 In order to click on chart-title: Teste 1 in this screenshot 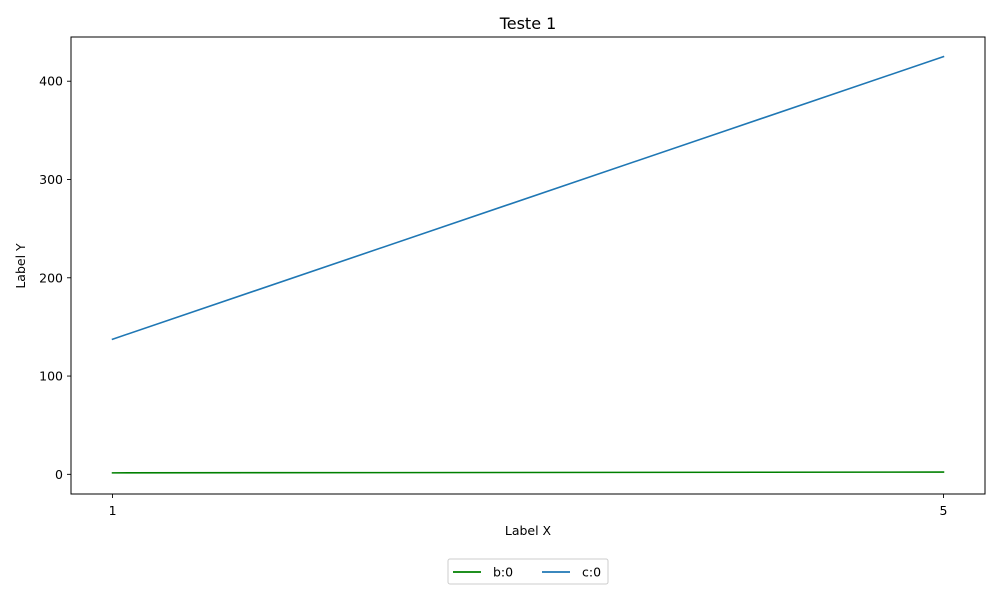, I will do `click(528, 23)`.